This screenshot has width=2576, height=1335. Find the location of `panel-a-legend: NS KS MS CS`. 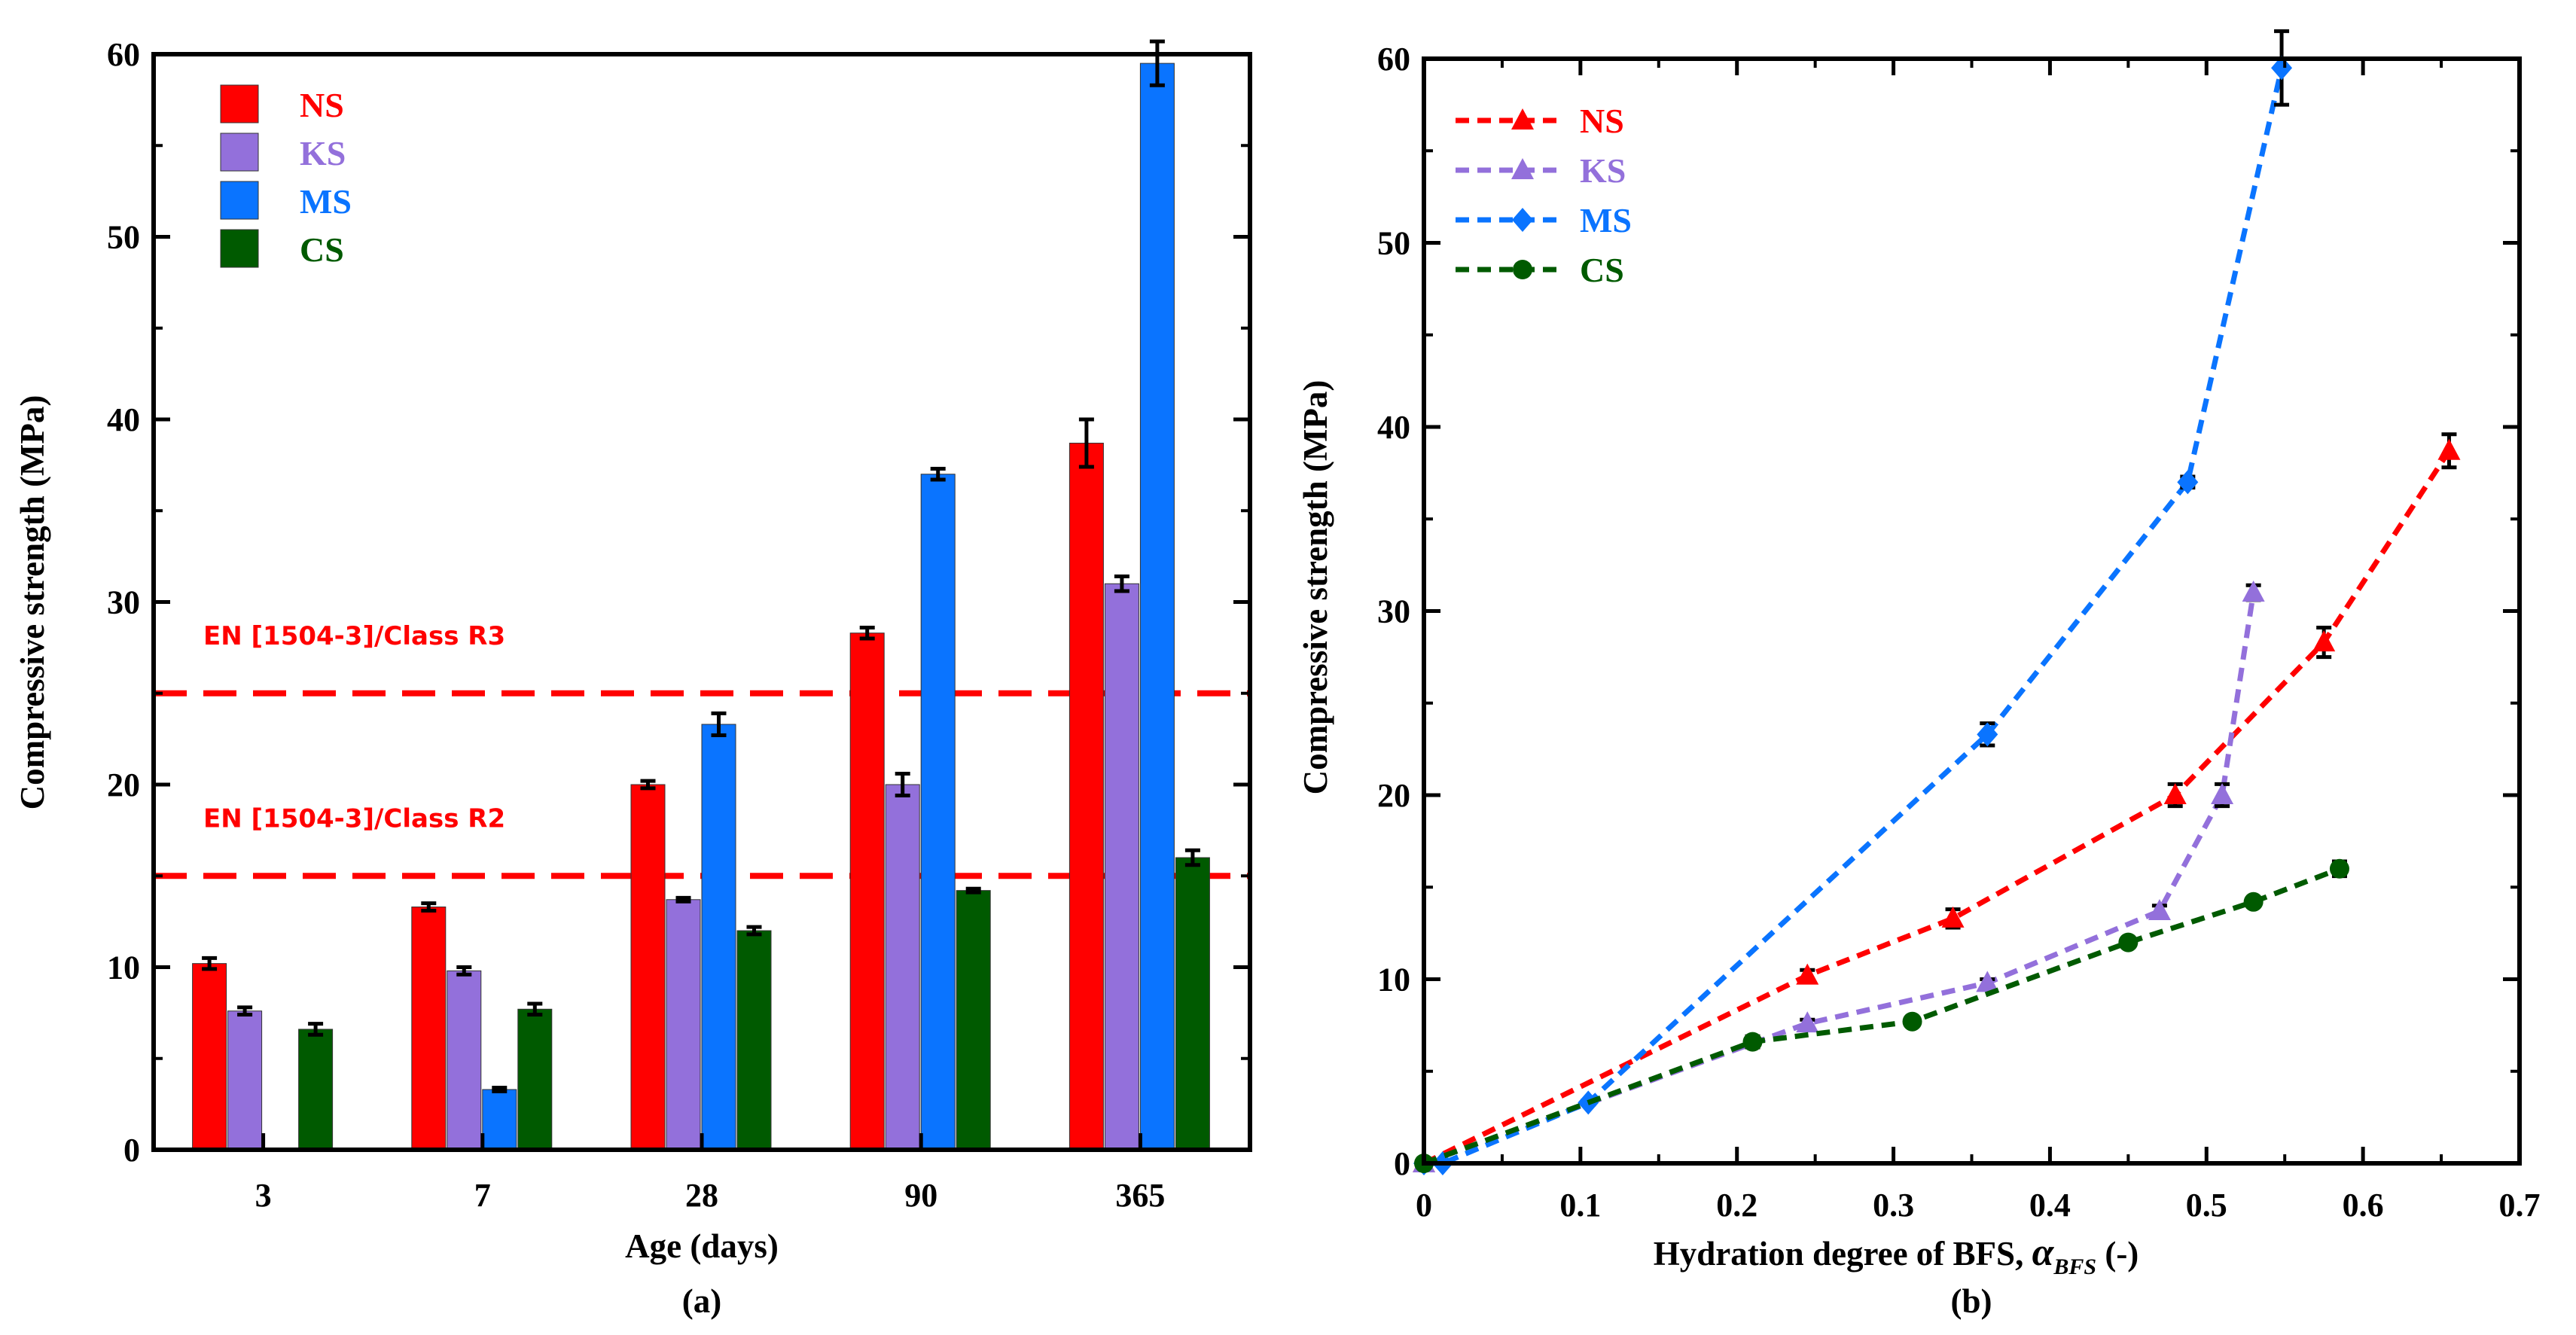

panel-a-legend: NS KS MS CS is located at coordinates (286, 176).